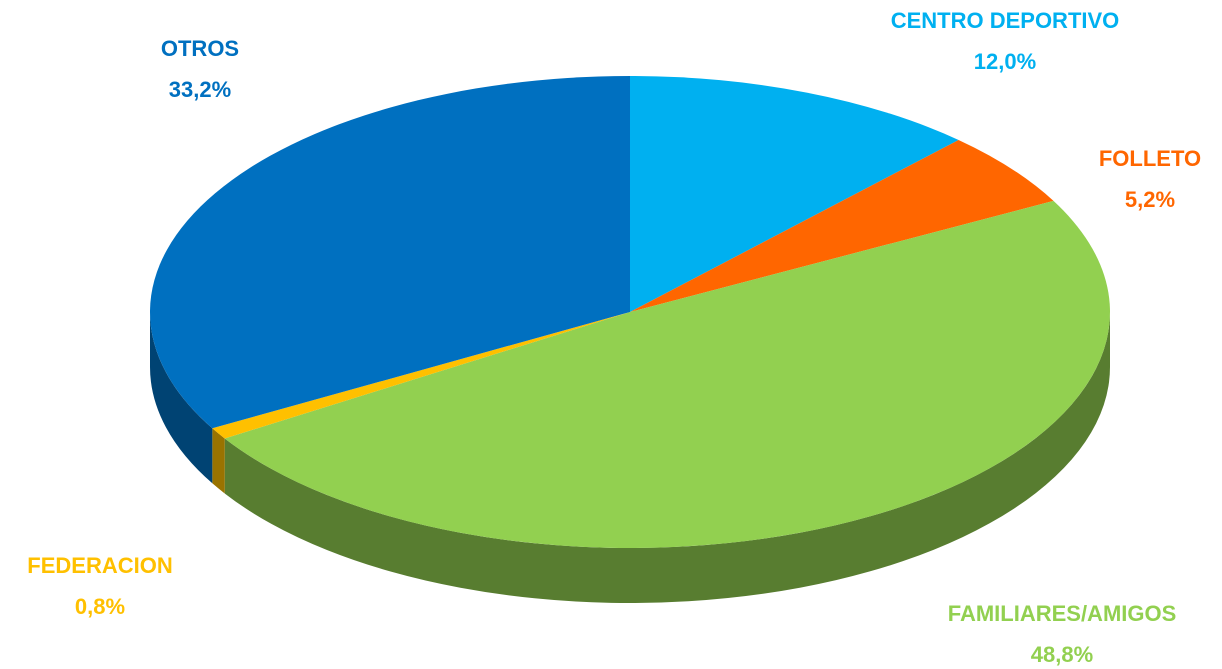 This screenshot has width=1222, height=669. What do you see at coordinates (1005, 20) in the screenshot?
I see `slice-label: CENTRO DEPORTIVO` at bounding box center [1005, 20].